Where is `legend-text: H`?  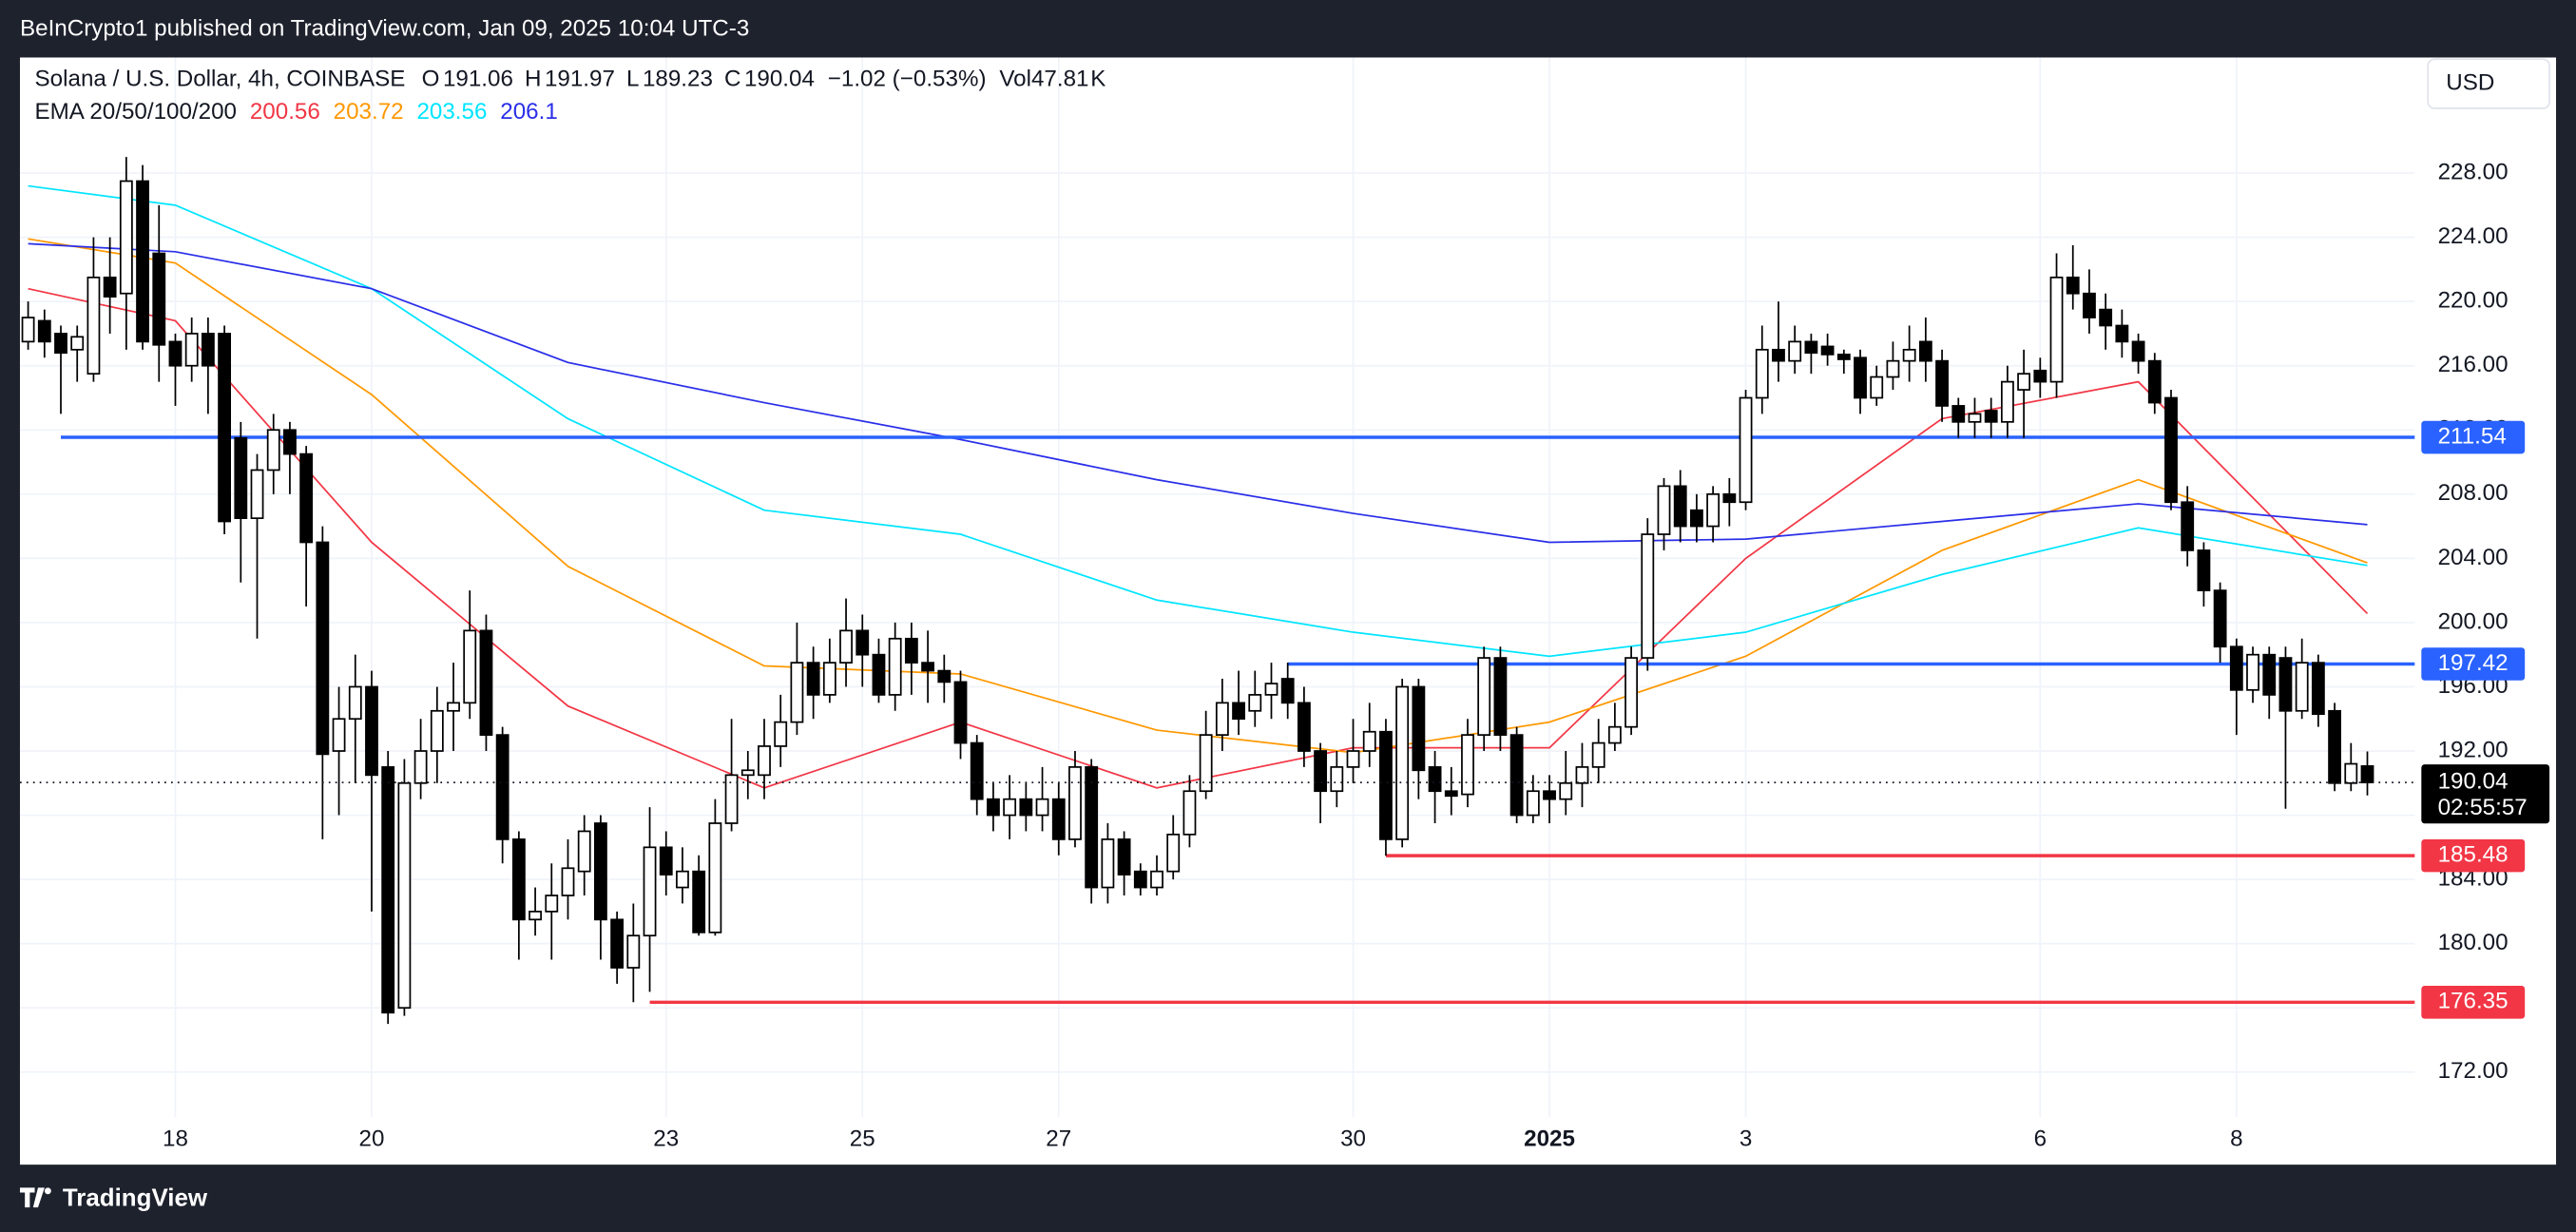 legend-text: H is located at coordinates (533, 79).